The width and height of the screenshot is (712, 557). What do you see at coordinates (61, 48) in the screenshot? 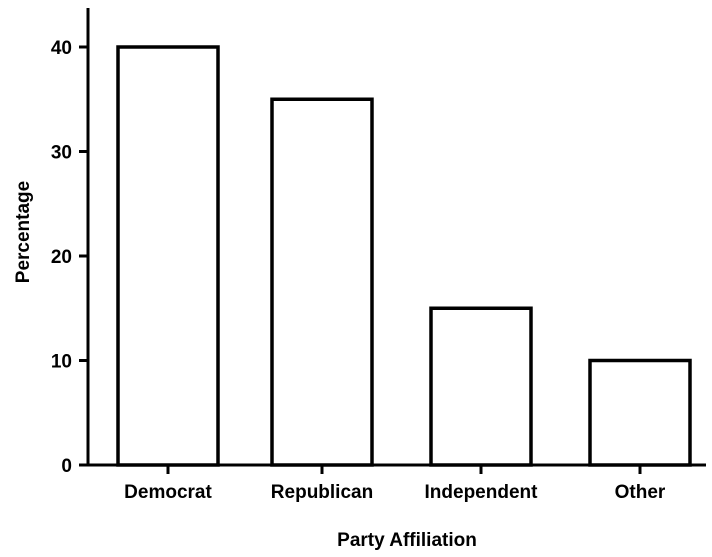
I see `y-tick-label: 40` at bounding box center [61, 48].